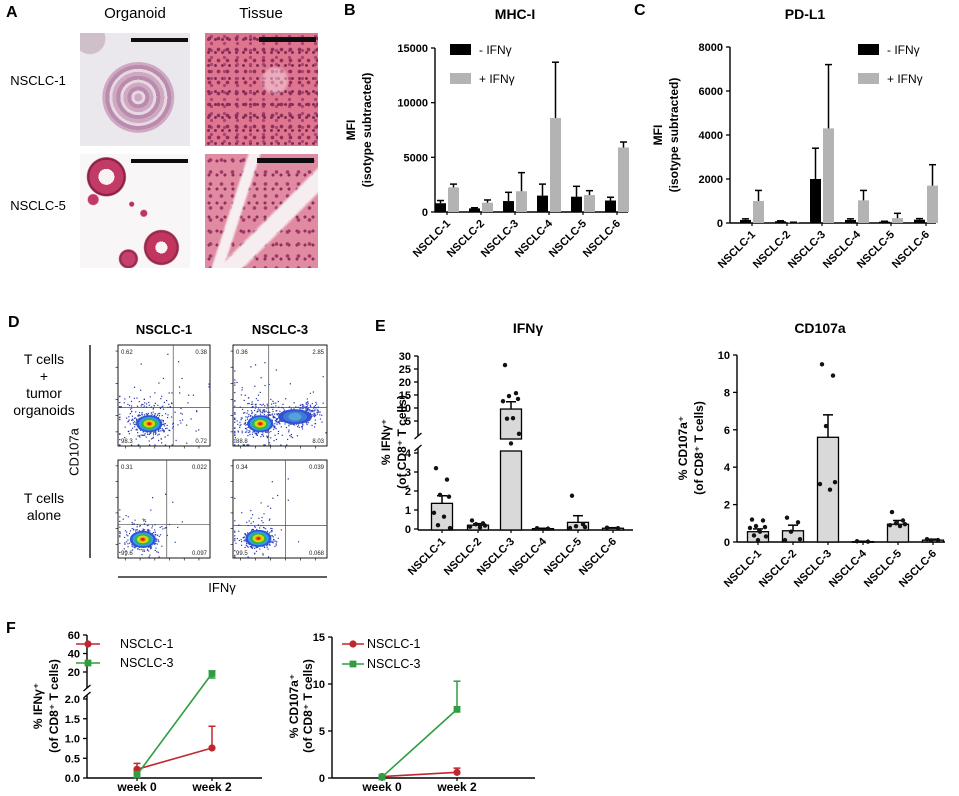 The height and width of the screenshot is (796, 959). Describe the element at coordinates (386, 442) in the screenshot. I see `y-axis-label: % IFNγ⁺` at that location.